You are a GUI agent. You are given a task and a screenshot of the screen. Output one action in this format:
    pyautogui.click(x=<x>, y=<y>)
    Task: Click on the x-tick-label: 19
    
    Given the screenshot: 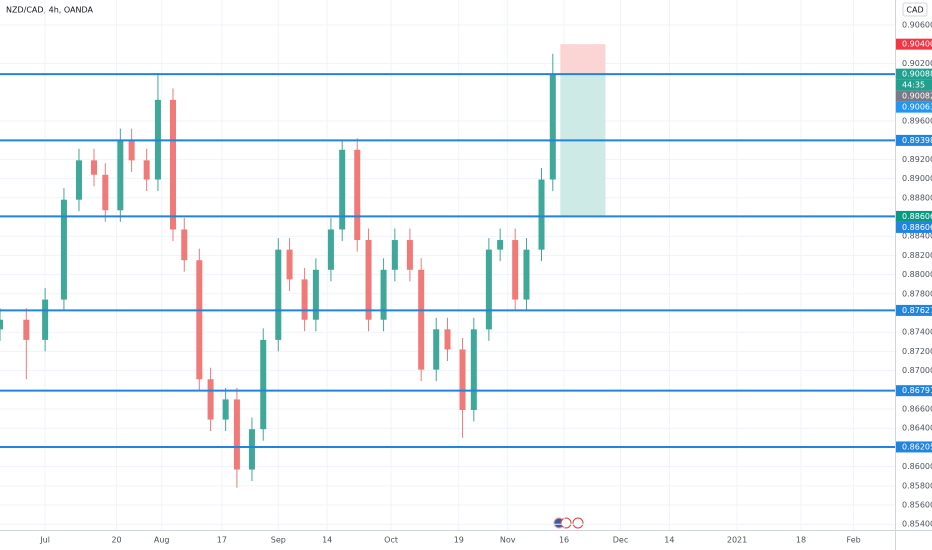 What is the action you would take?
    pyautogui.click(x=459, y=540)
    